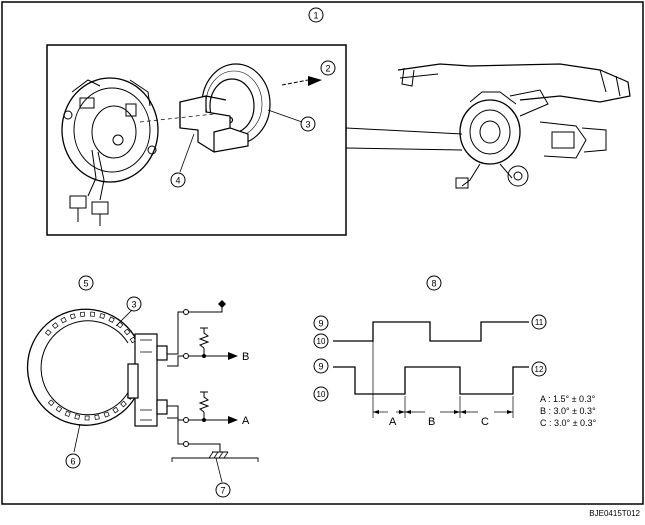  Describe the element at coordinates (568, 411) in the screenshot. I see `spec-b-text: B : 3.0° ± 0.3°` at that location.